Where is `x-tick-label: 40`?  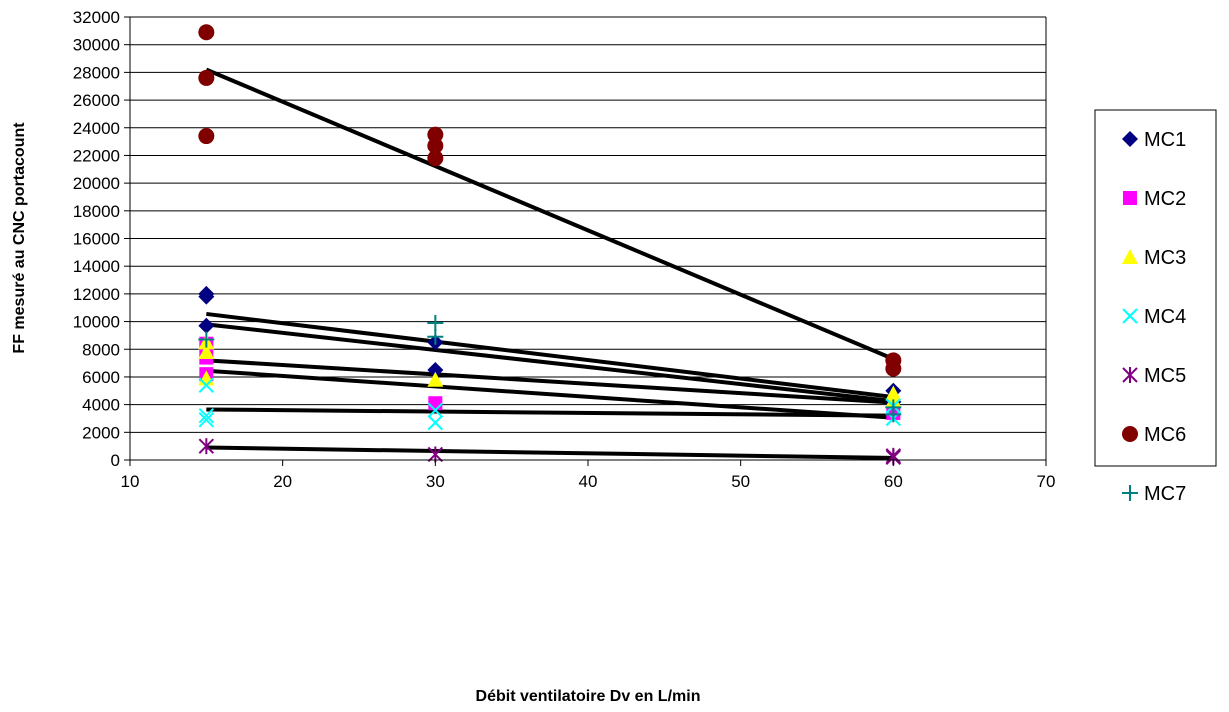
x-tick-label: 40 is located at coordinates (588, 481).